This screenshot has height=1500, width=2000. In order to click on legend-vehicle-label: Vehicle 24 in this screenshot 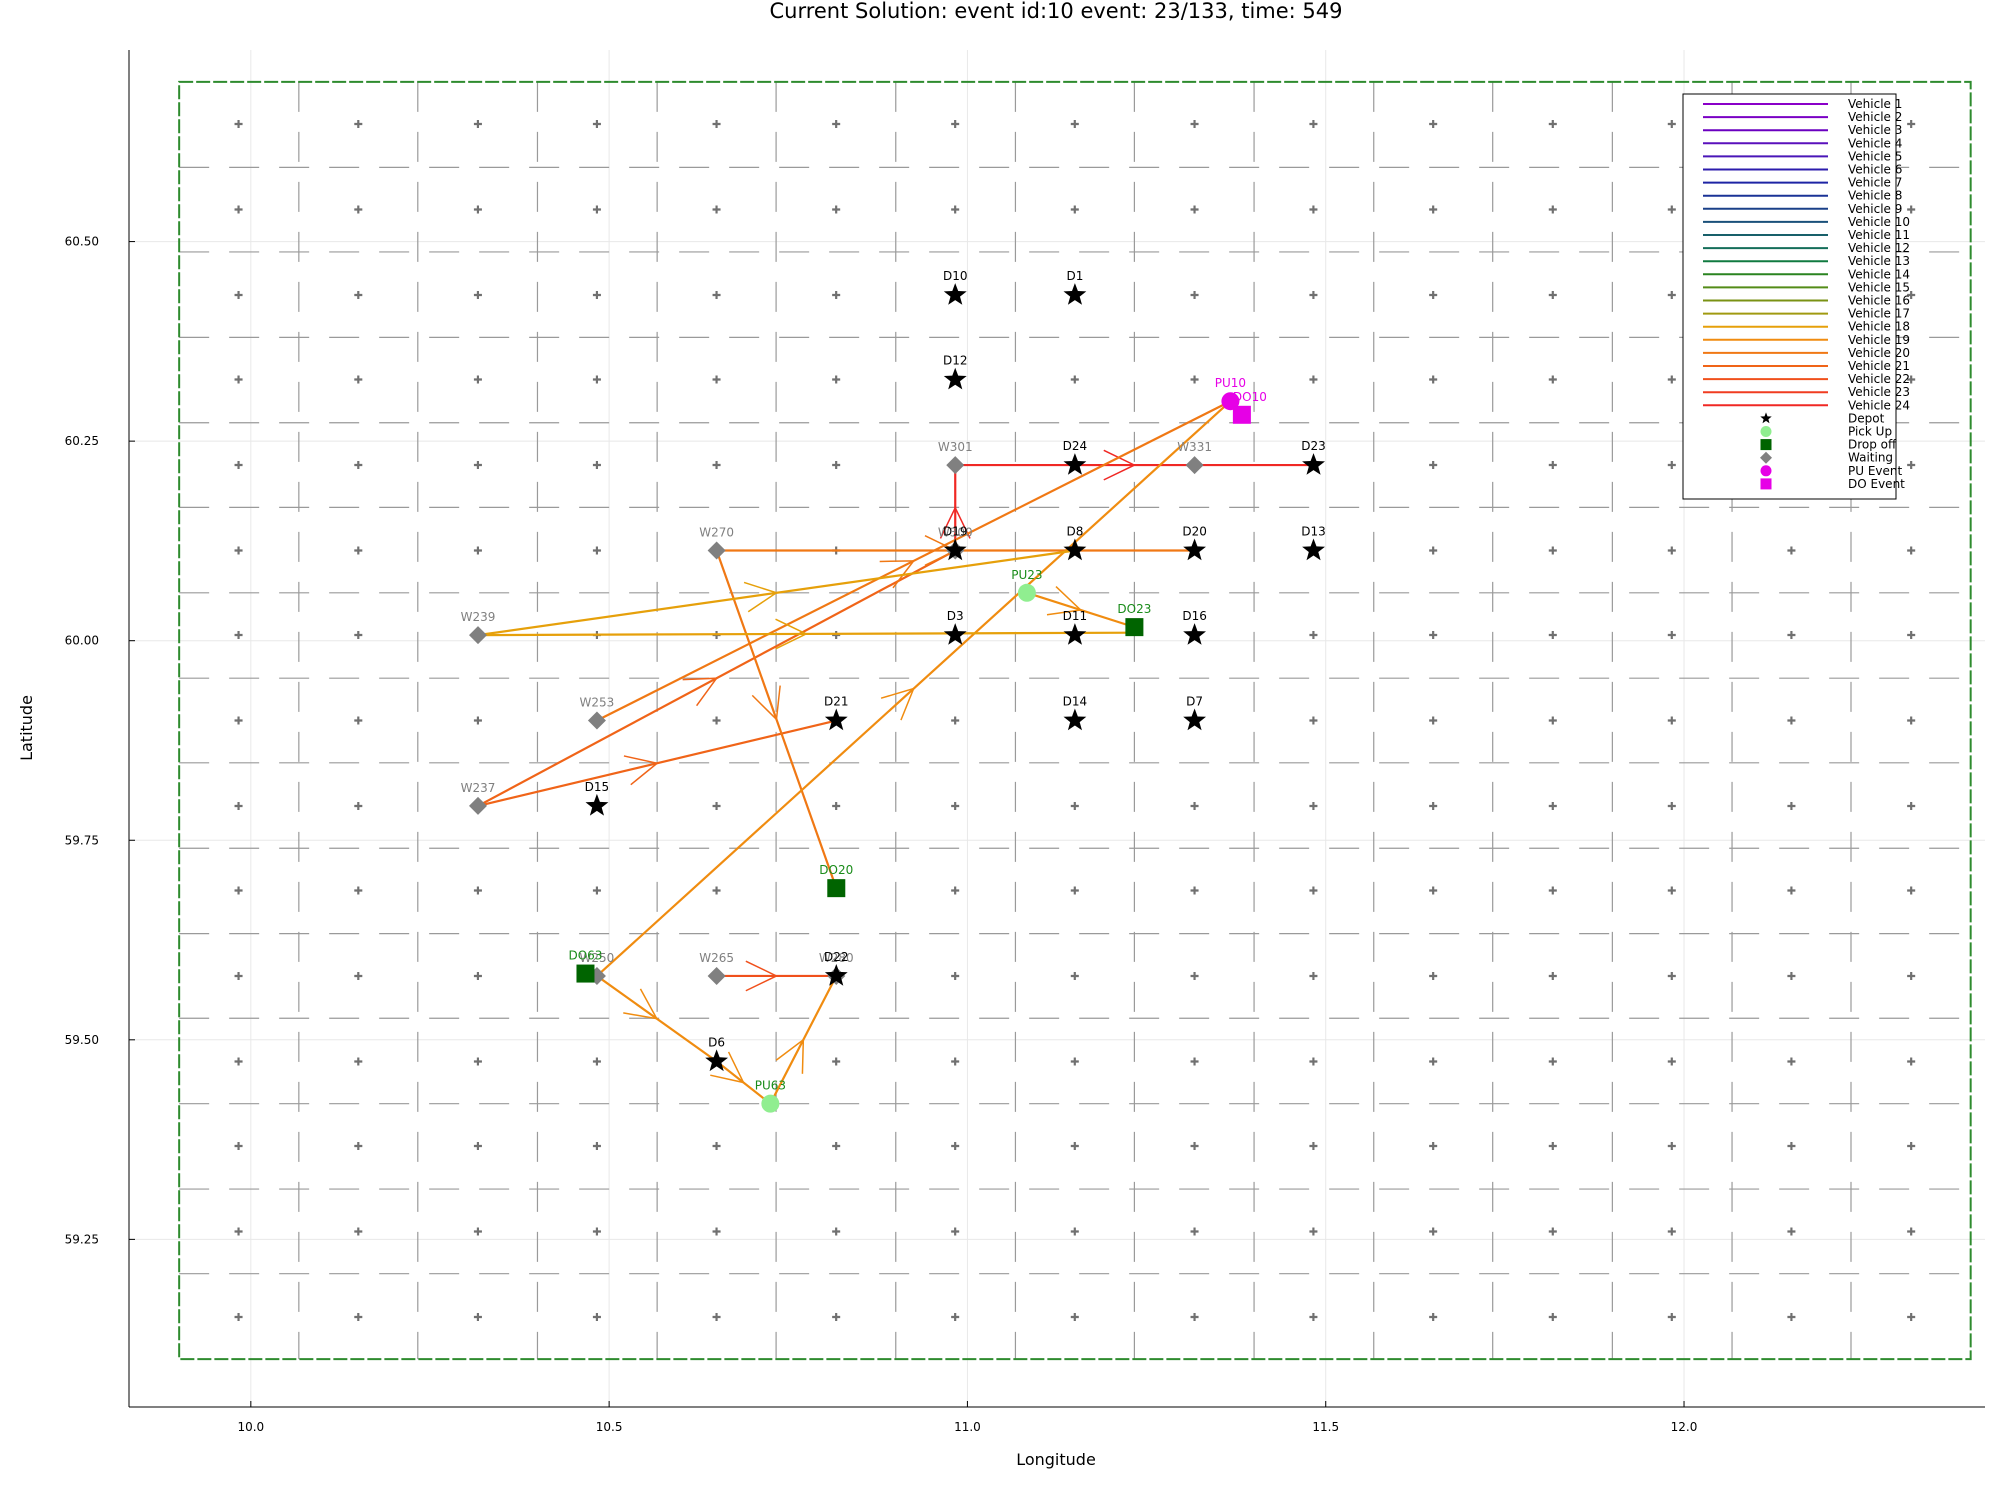, I will do `click(1879, 405)`.